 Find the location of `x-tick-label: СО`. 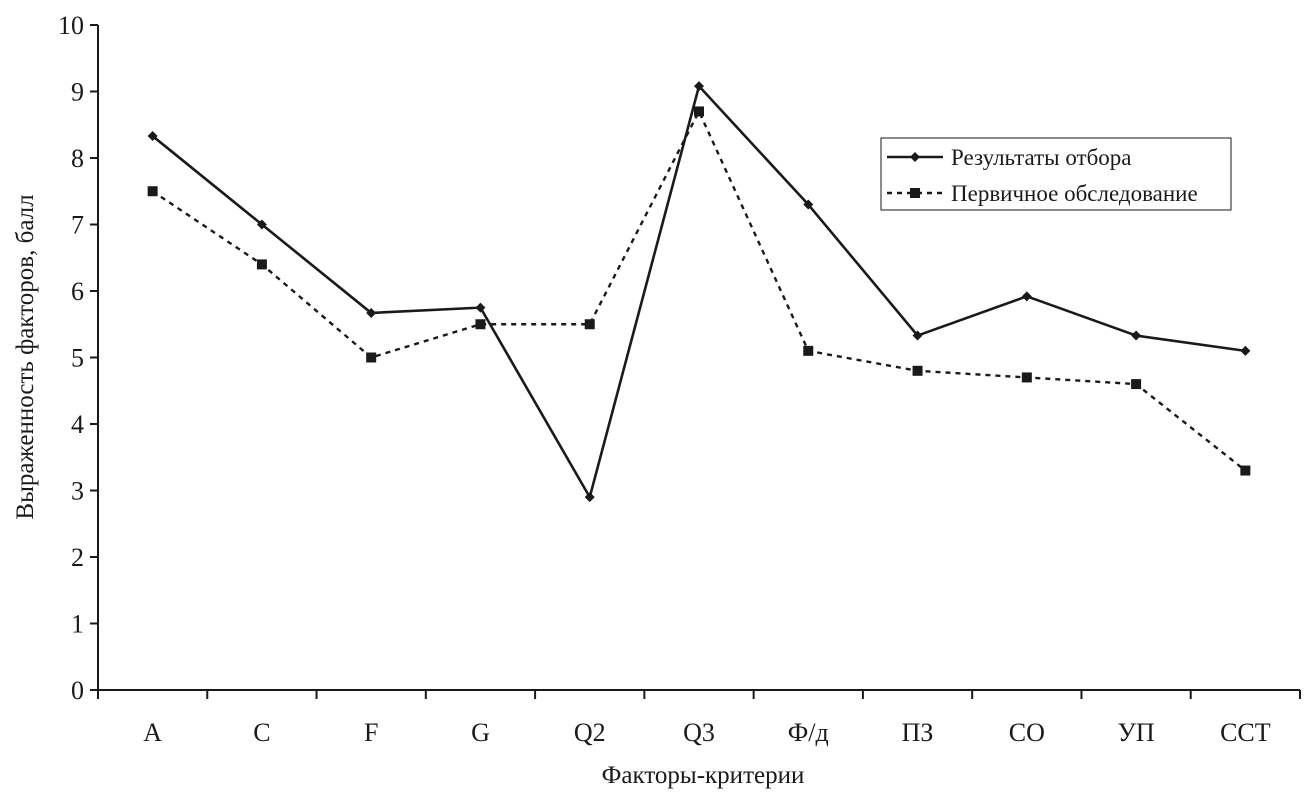

x-tick-label: СО is located at coordinates (1027, 732).